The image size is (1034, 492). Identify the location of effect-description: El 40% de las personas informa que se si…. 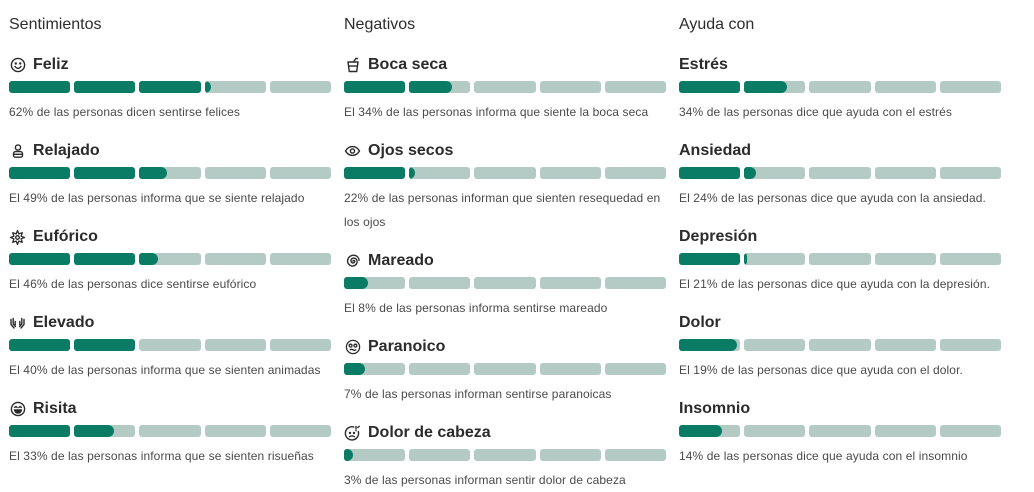
(165, 370).